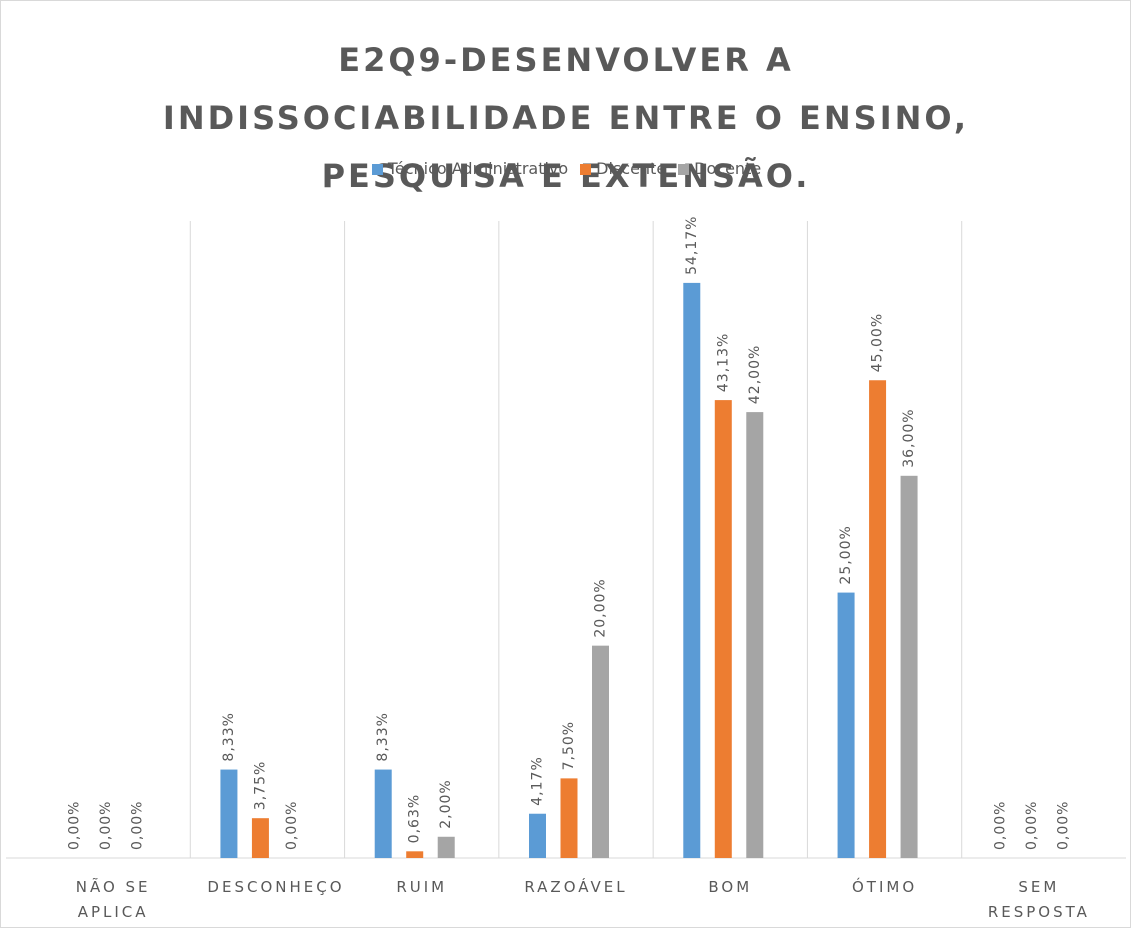  Describe the element at coordinates (755, 374) in the screenshot. I see `value-label: 42,00%` at that location.